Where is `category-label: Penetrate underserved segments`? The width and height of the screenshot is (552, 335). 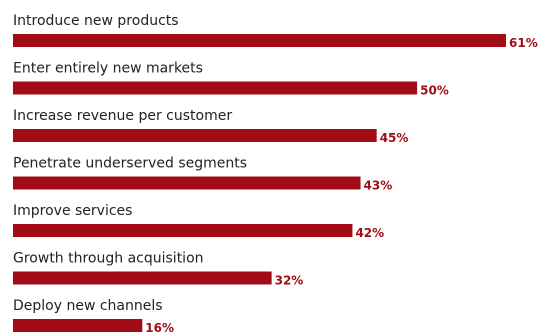 category-label: Penetrate underserved segments is located at coordinates (130, 164).